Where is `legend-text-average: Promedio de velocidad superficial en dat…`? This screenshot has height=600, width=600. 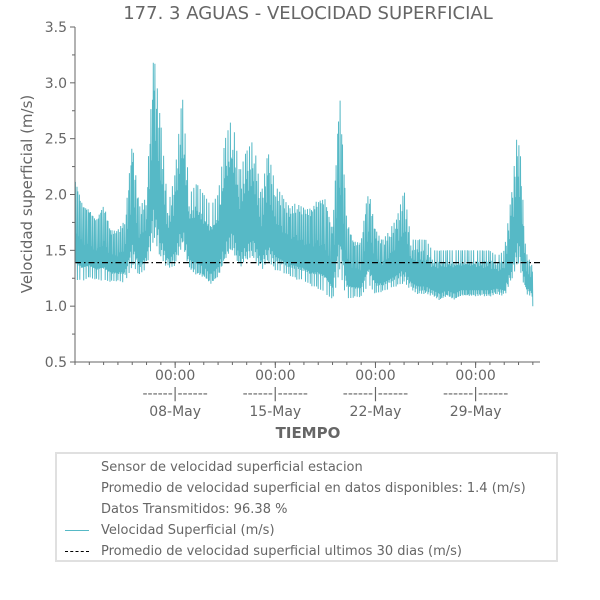 legend-text-average: Promedio de velocidad superficial en dat… is located at coordinates (313, 488).